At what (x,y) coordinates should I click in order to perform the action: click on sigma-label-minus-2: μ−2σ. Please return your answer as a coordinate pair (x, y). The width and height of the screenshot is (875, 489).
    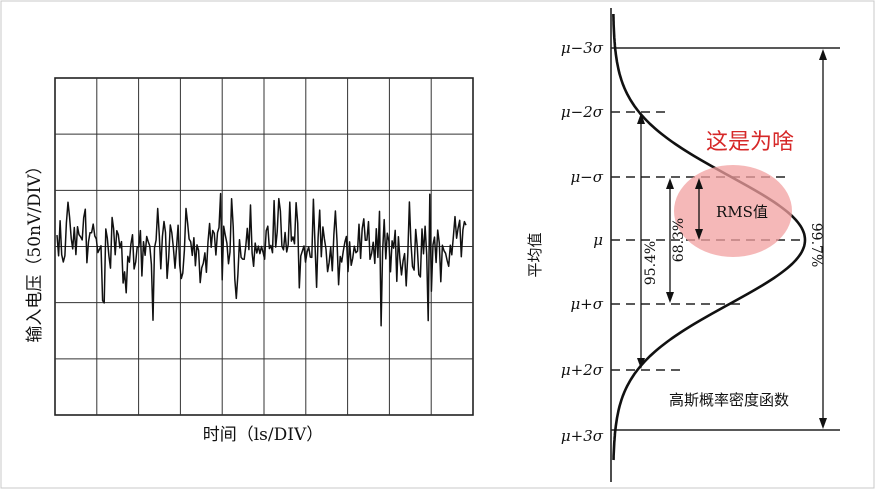
    Looking at the image, I should click on (582, 112).